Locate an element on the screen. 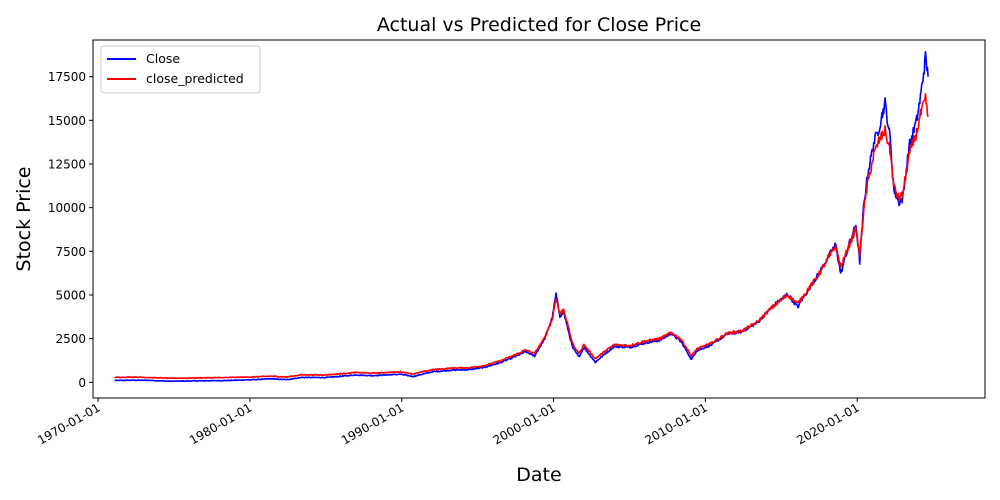 The width and height of the screenshot is (1000, 500). x-tick-label: 1990-01-01 is located at coordinates (372, 423).